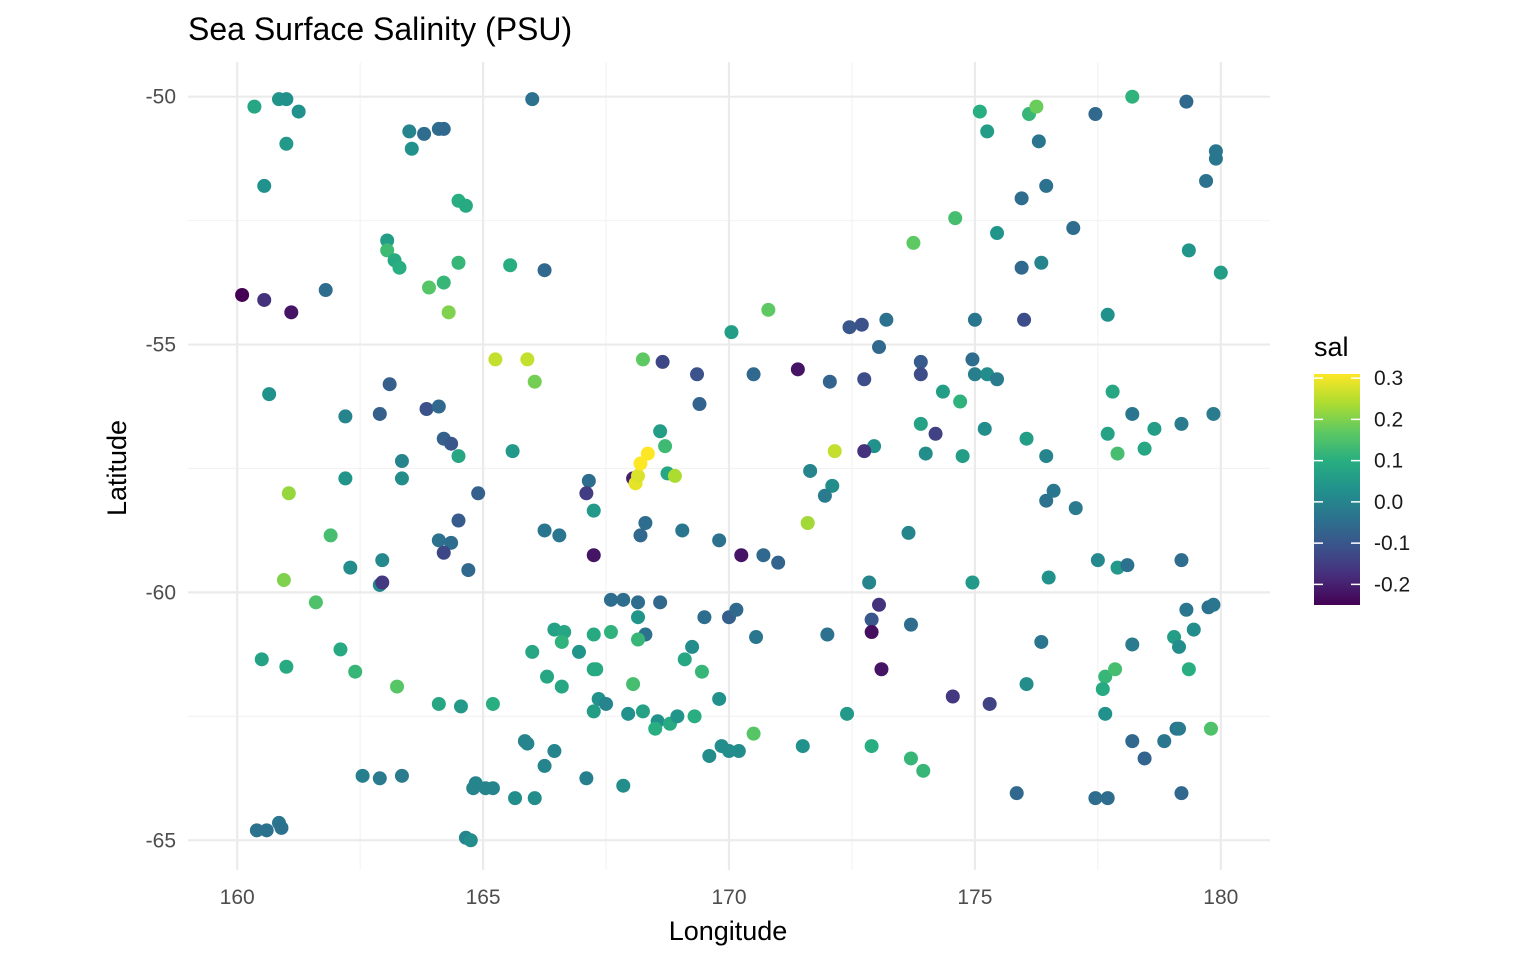 Image resolution: width=1536 pixels, height=960 pixels. What do you see at coordinates (483, 897) in the screenshot?
I see `x-tick-label: 165` at bounding box center [483, 897].